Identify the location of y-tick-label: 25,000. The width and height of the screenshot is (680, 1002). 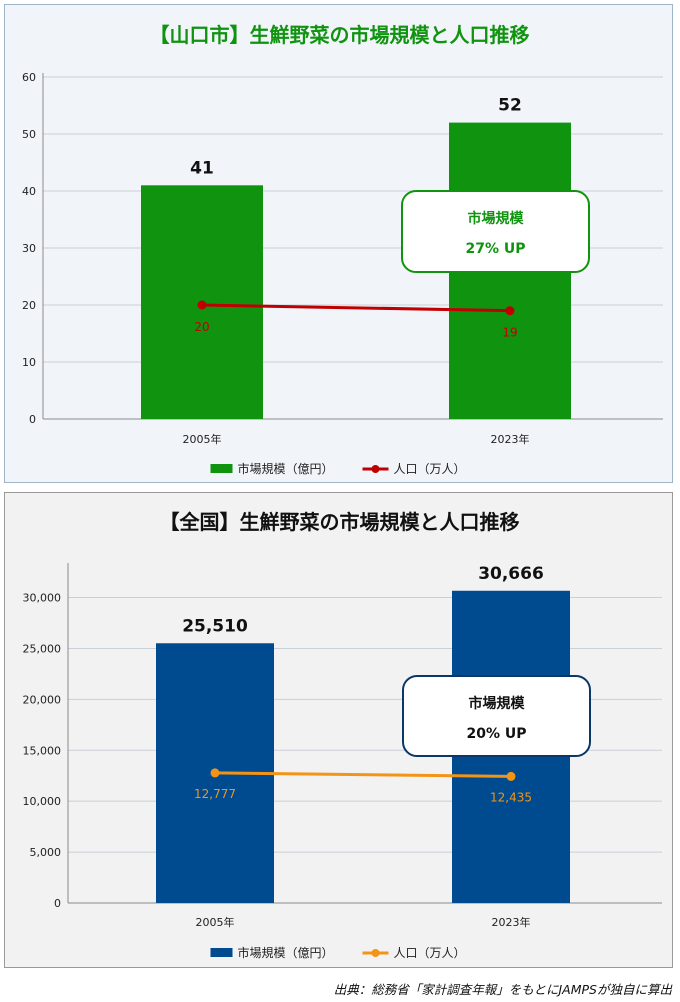
(42, 648).